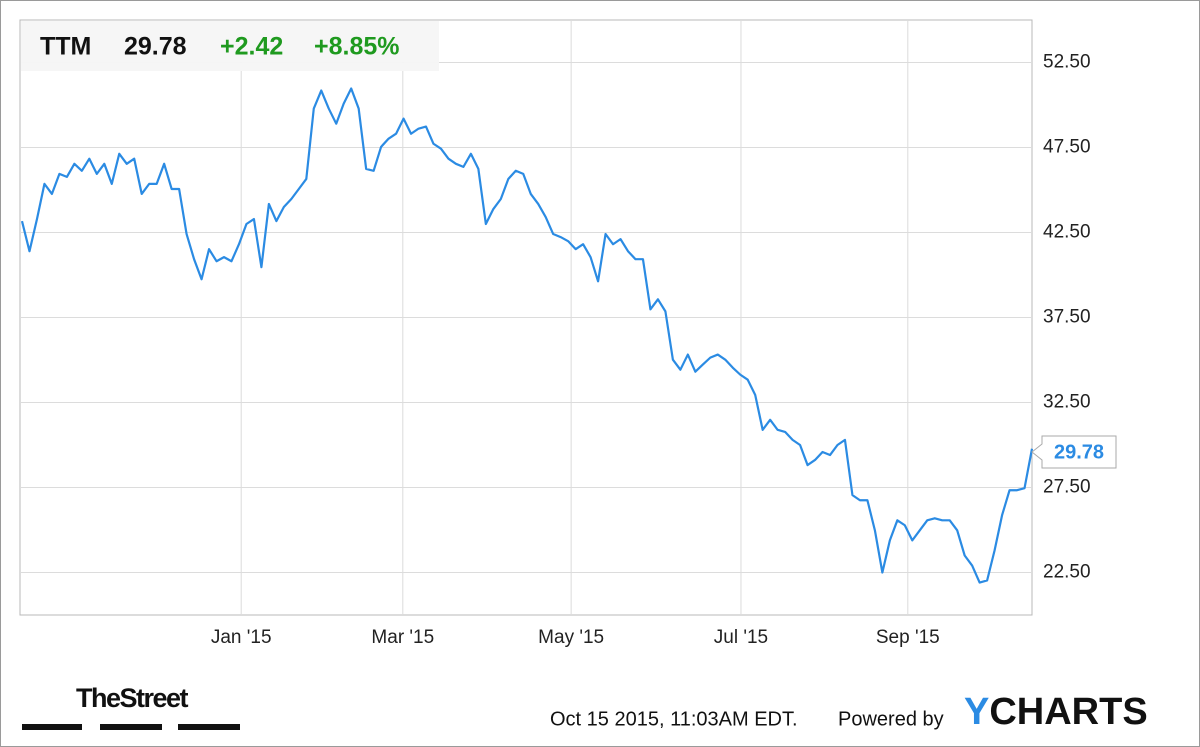 Image resolution: width=1200 pixels, height=747 pixels. What do you see at coordinates (251, 47) in the screenshot?
I see `change: +2.42` at bounding box center [251, 47].